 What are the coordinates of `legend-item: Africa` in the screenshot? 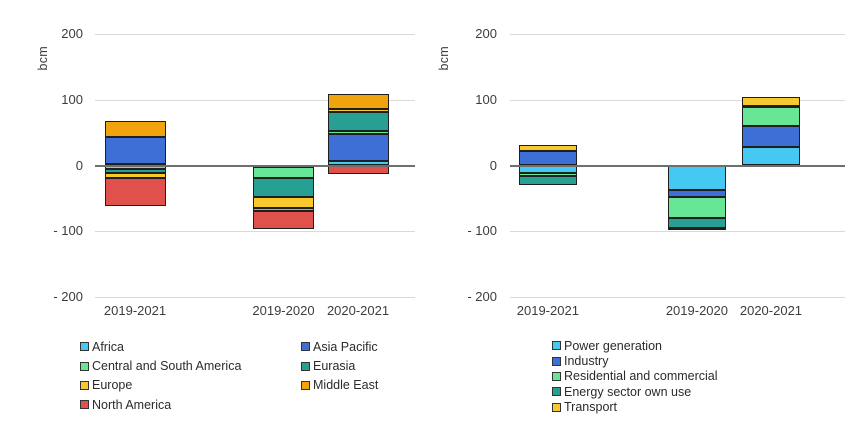 It's located at (190, 346).